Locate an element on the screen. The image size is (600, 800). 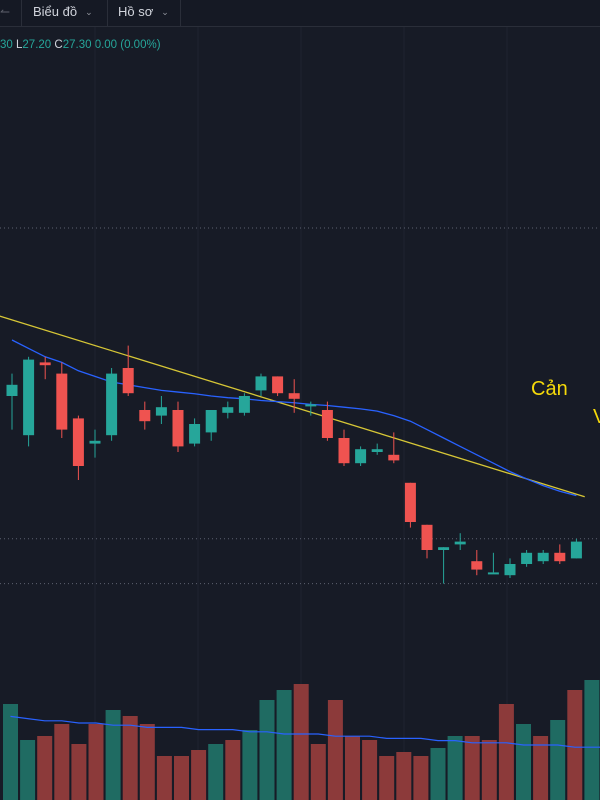
chart-menu-label: Biểu đồ is located at coordinates (55, 11).